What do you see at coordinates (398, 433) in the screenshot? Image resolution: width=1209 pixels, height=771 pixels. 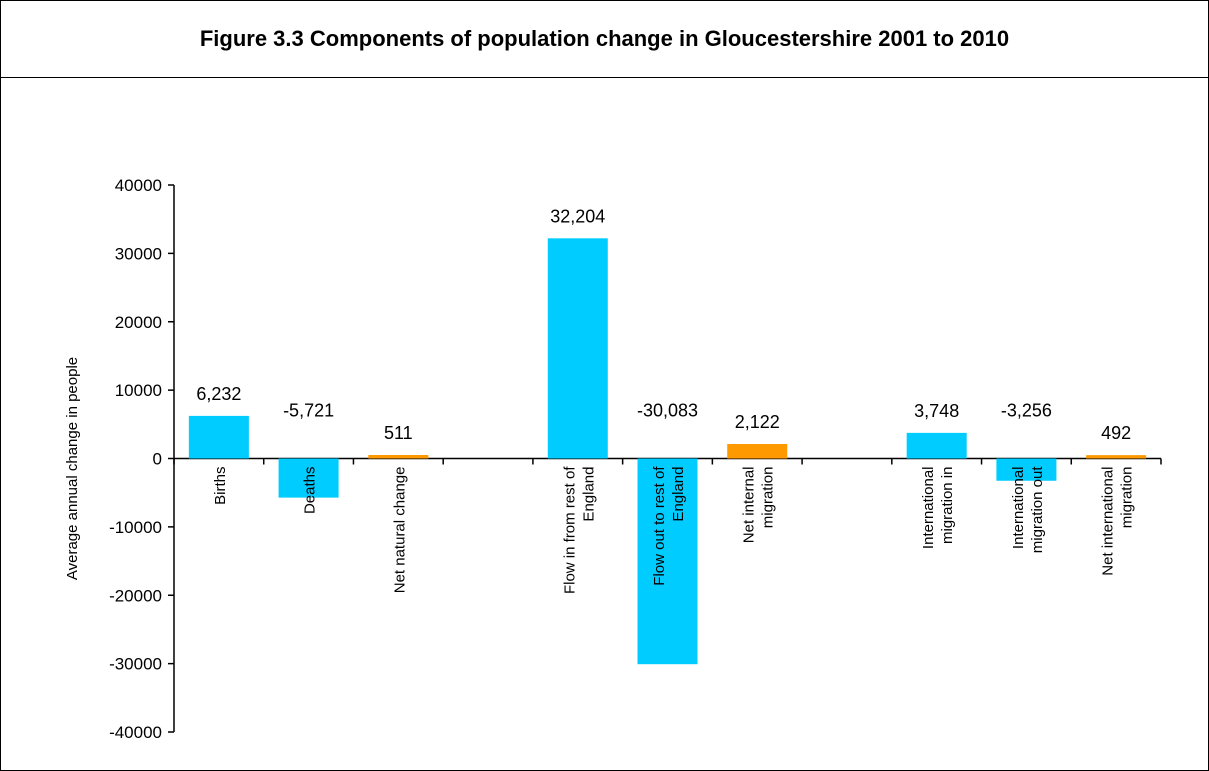 I see `data-label: 511` at bounding box center [398, 433].